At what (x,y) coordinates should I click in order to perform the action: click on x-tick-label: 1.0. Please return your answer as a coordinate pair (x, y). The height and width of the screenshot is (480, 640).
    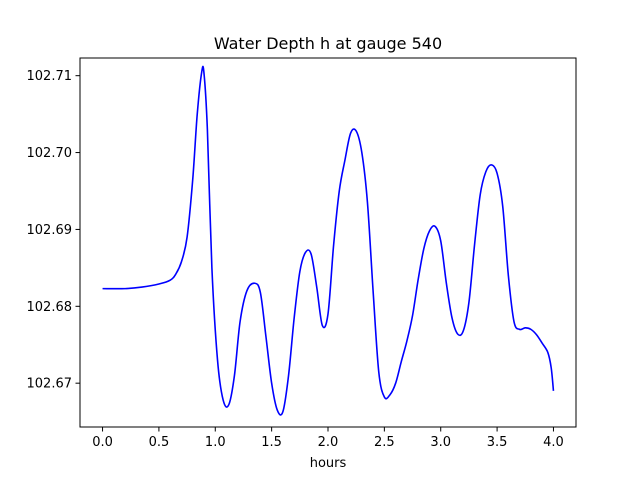
    Looking at the image, I should click on (215, 442).